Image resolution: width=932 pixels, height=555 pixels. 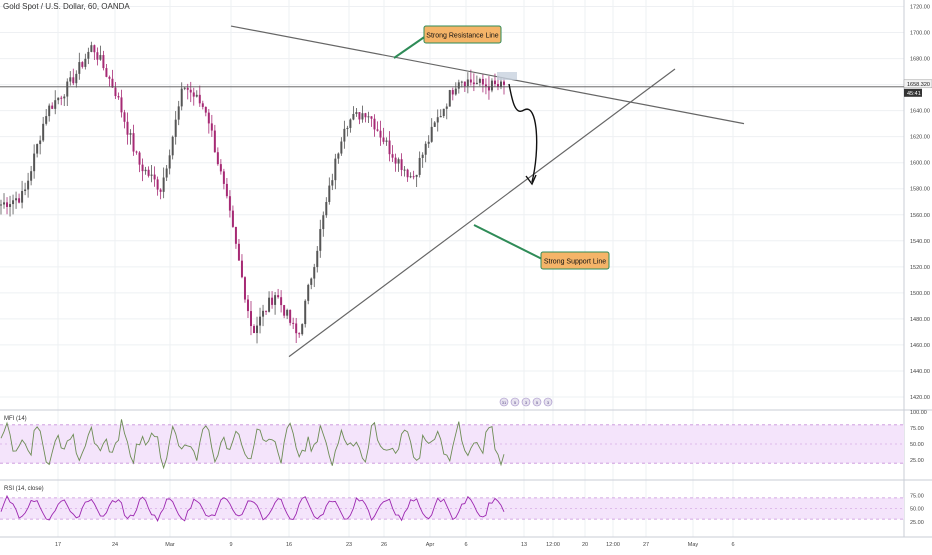 I want to click on time-tick-label: 26, so click(x=384, y=545).